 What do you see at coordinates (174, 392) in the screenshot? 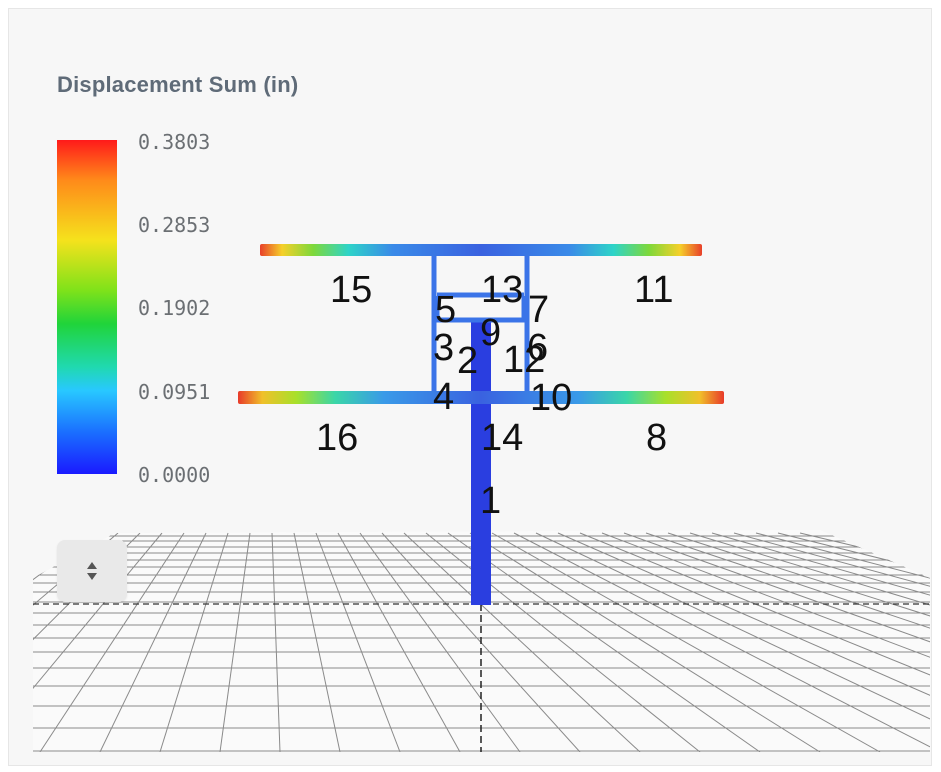
I see `legend-tick: 0.0951` at bounding box center [174, 392].